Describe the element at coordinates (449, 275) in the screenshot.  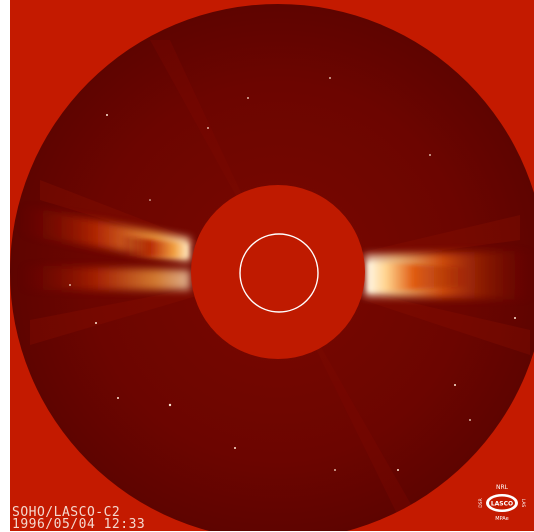
I see `right-streamer` at that location.